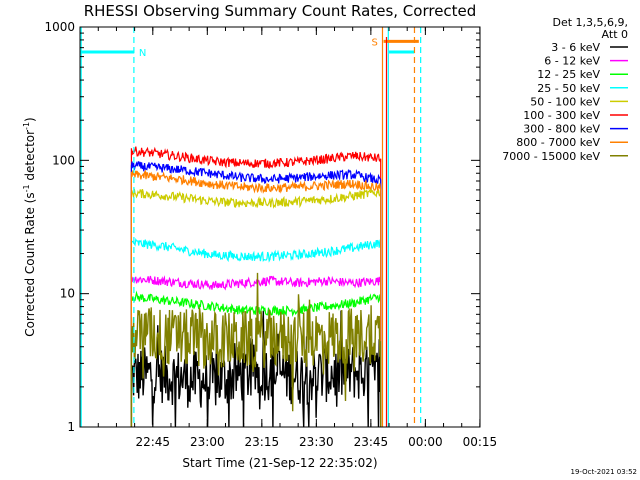  Describe the element at coordinates (316, 442) in the screenshot. I see `x-tick-label: 23:30` at that location.